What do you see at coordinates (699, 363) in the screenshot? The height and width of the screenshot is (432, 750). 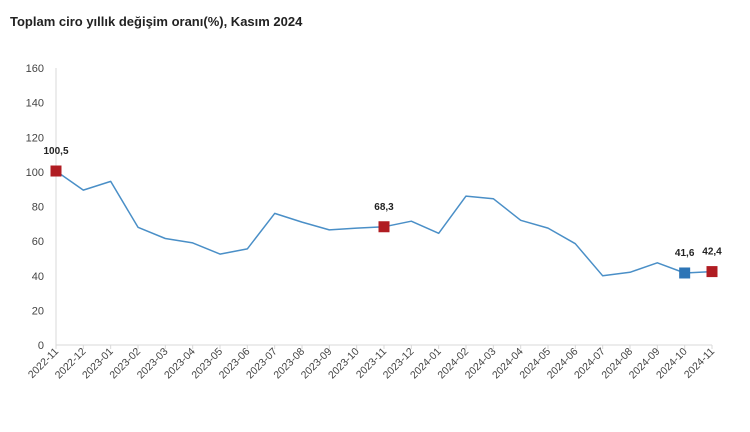 I see `x-tick-label: 2024-11` at bounding box center [699, 363].